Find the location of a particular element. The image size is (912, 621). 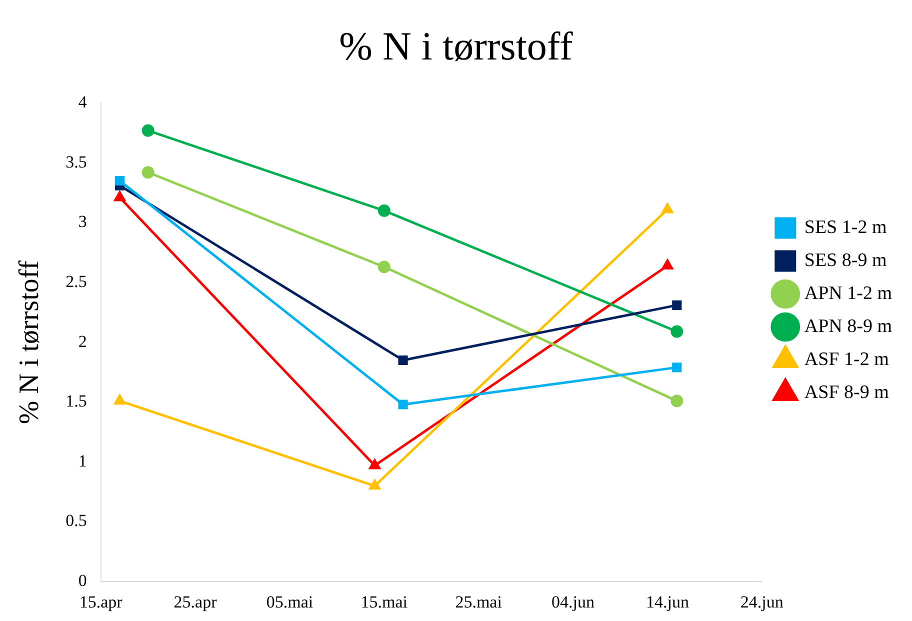

x-tick-label: 14.jun is located at coordinates (668, 602).